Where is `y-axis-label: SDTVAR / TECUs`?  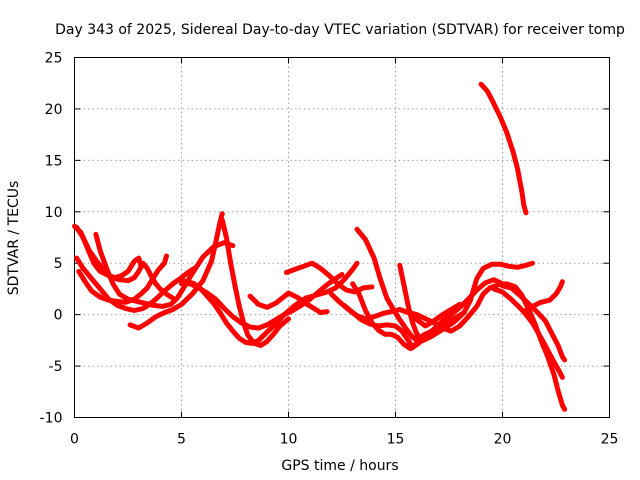
y-axis-label: SDTVAR / TECUs is located at coordinates (14, 238).